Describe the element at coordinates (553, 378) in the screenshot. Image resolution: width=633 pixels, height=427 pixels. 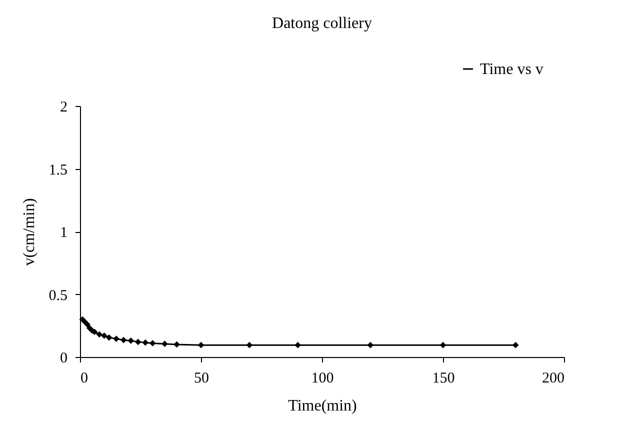
I see `x-tick-label: 200` at that location.